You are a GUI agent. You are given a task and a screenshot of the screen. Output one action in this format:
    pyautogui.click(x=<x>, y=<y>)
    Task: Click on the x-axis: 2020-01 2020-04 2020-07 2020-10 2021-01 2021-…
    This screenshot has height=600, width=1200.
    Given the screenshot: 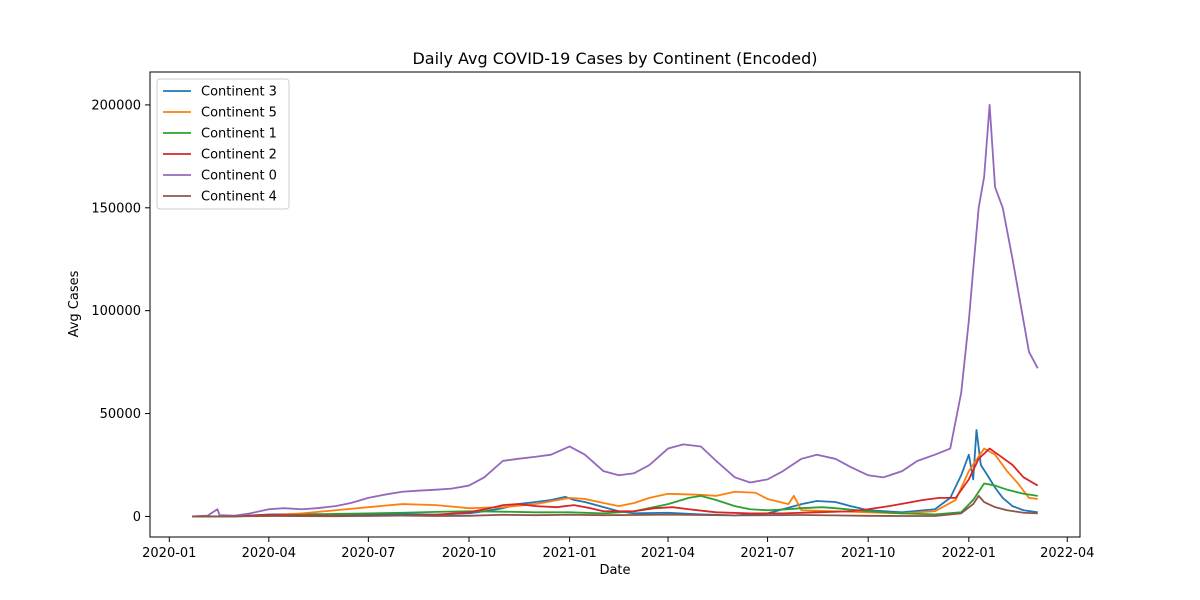 What is the action you would take?
    pyautogui.click(x=618, y=549)
    